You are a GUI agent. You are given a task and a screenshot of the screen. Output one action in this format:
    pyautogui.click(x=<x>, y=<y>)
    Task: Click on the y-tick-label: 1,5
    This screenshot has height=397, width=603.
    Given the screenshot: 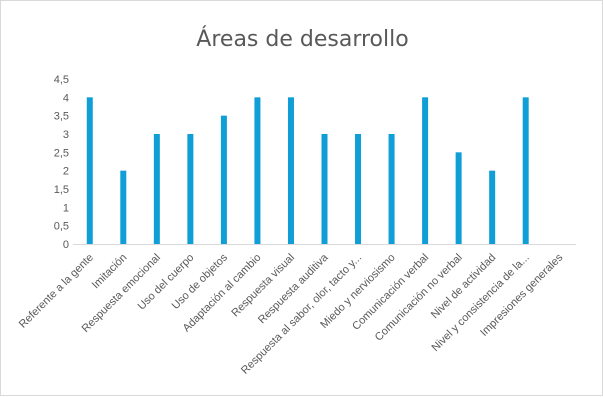 What is the action you would take?
    pyautogui.click(x=61, y=190)
    